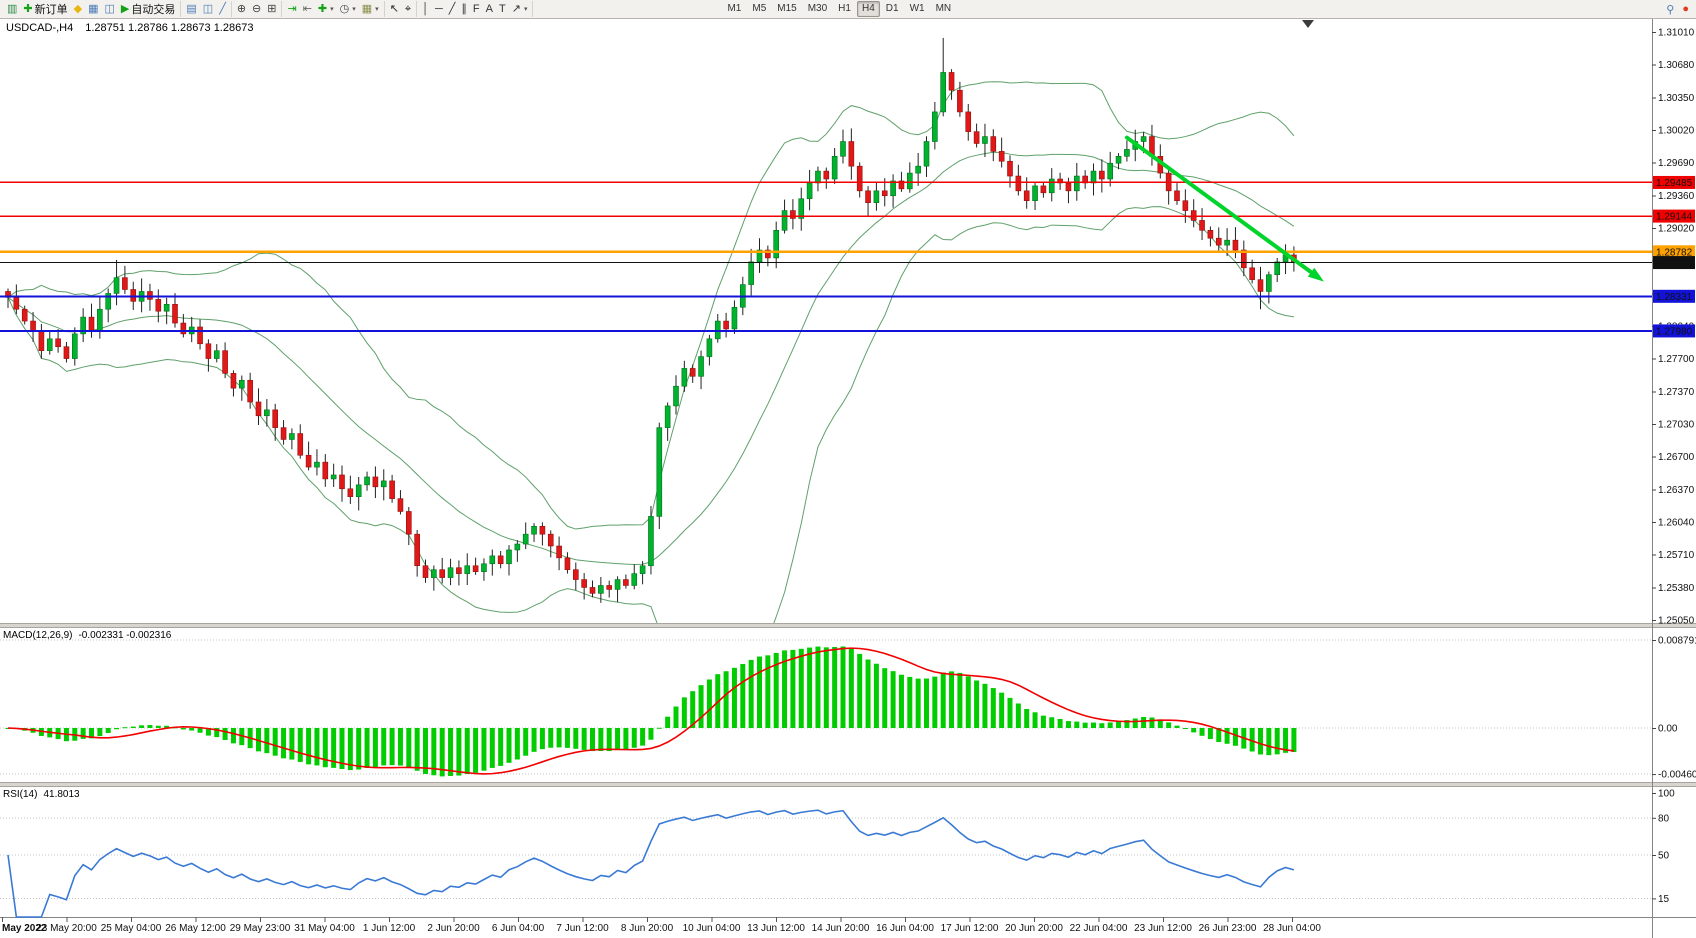 The width and height of the screenshot is (1696, 938). What do you see at coordinates (348, 9) in the screenshot?
I see `periods-icon: ◷ ▾` at bounding box center [348, 9].